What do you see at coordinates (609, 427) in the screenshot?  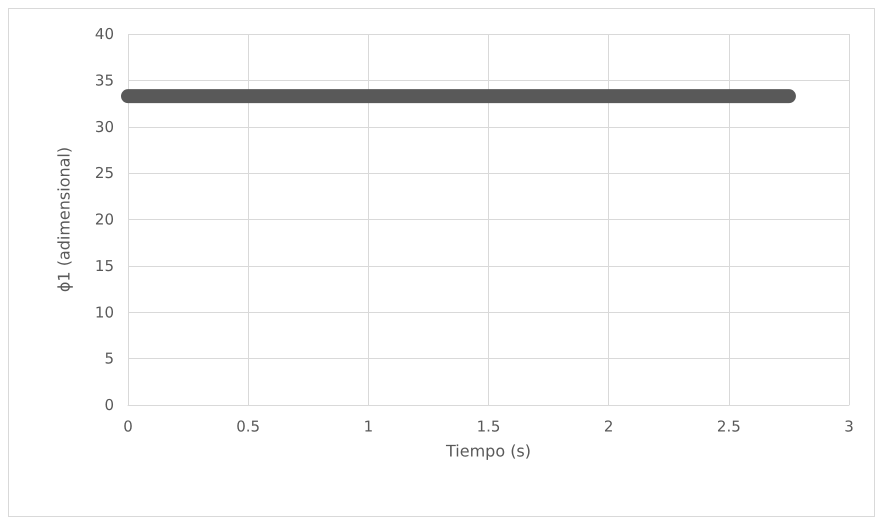 I see `x-tick-label: 2` at bounding box center [609, 427].